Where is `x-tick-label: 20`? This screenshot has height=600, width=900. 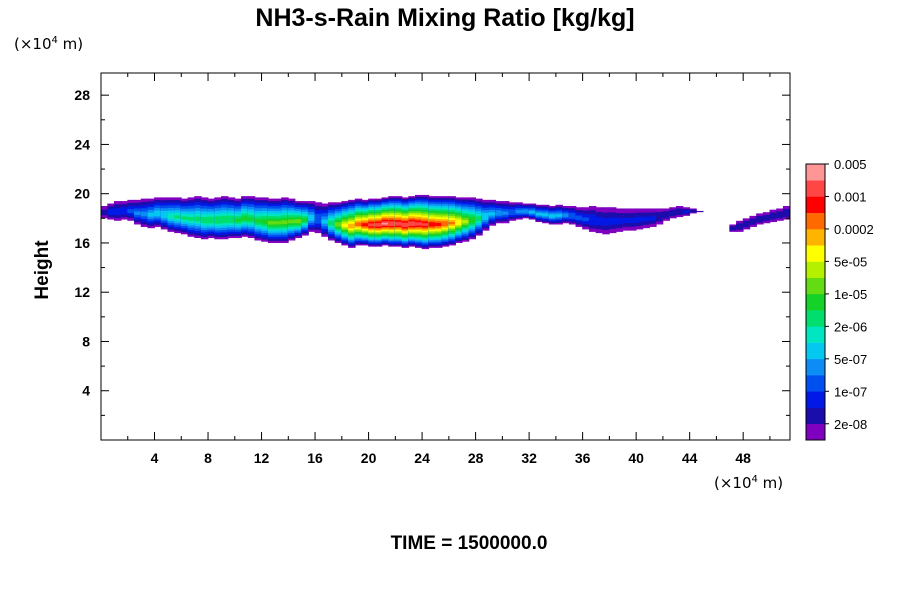
x-tick-label: 20 is located at coordinates (369, 458).